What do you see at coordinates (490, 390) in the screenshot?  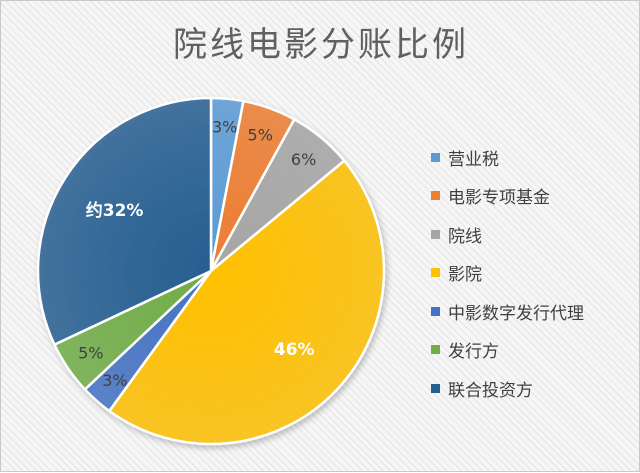 I see `legend-label: 联合投资方` at bounding box center [490, 390].